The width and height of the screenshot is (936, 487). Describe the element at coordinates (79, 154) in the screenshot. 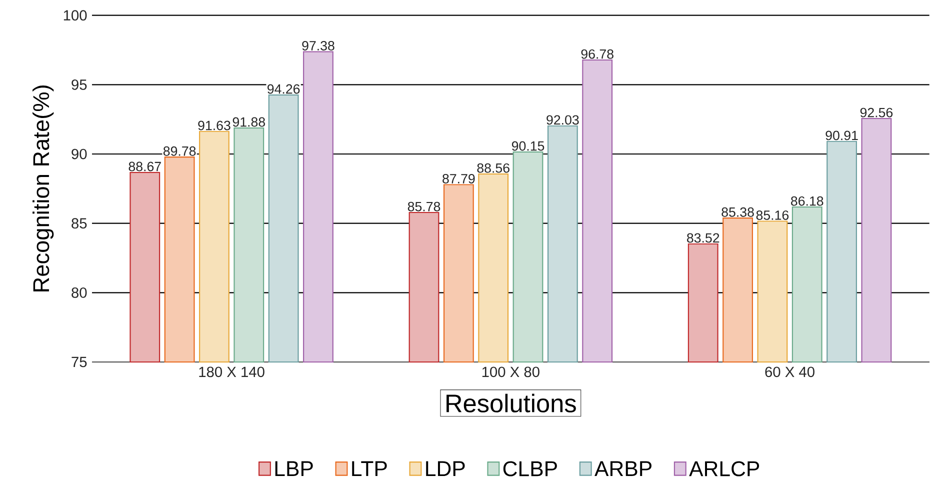

I see `y-tick-label: 90` at that location.